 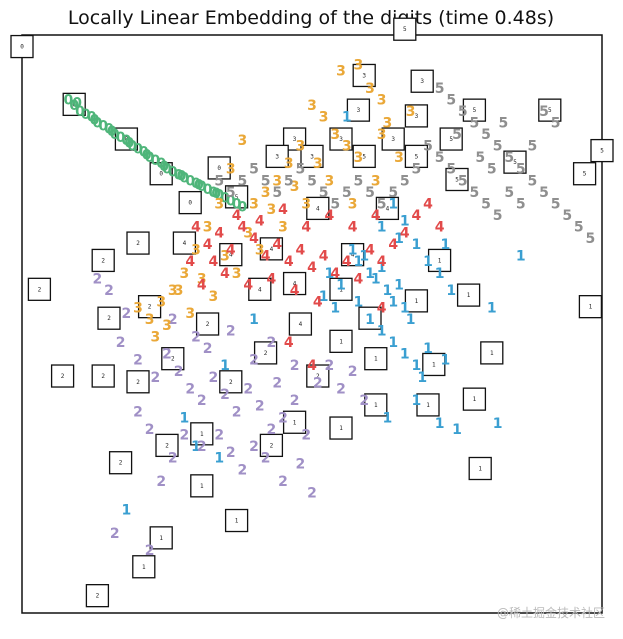 What do you see at coordinates (341, 139) in the screenshot?
I see `thumbnail-digit: 3` at bounding box center [341, 139].